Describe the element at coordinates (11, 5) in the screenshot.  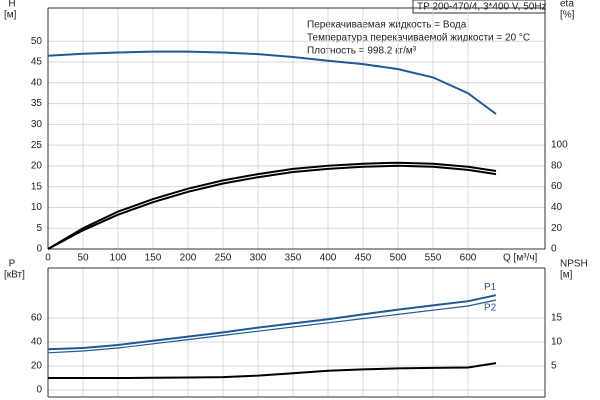
I see `y-axis-label: H` at that location.